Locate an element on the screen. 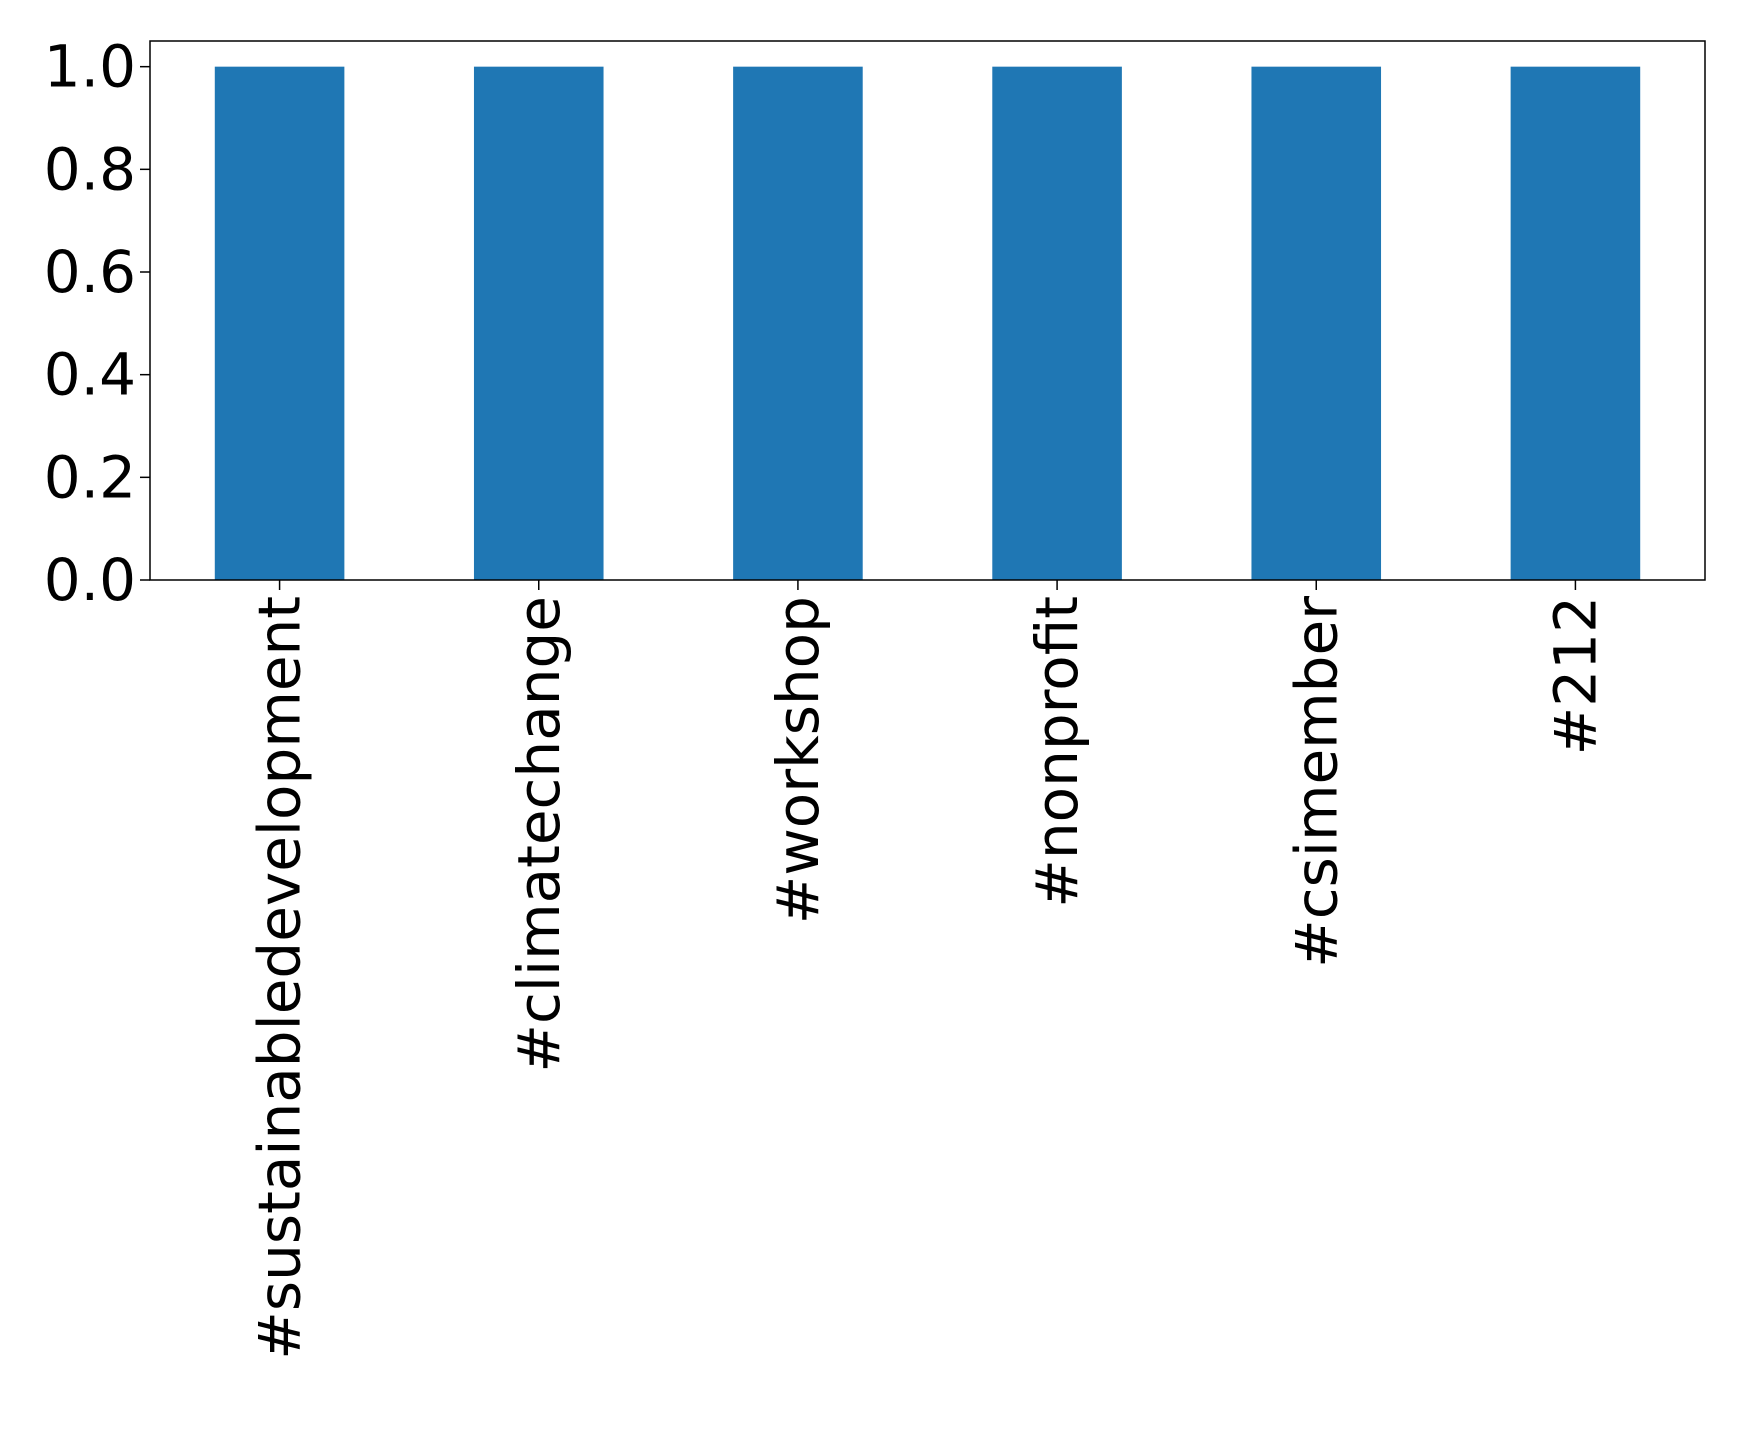 The image size is (1739, 1451). y-tick-label: 0.8 is located at coordinates (90, 169).